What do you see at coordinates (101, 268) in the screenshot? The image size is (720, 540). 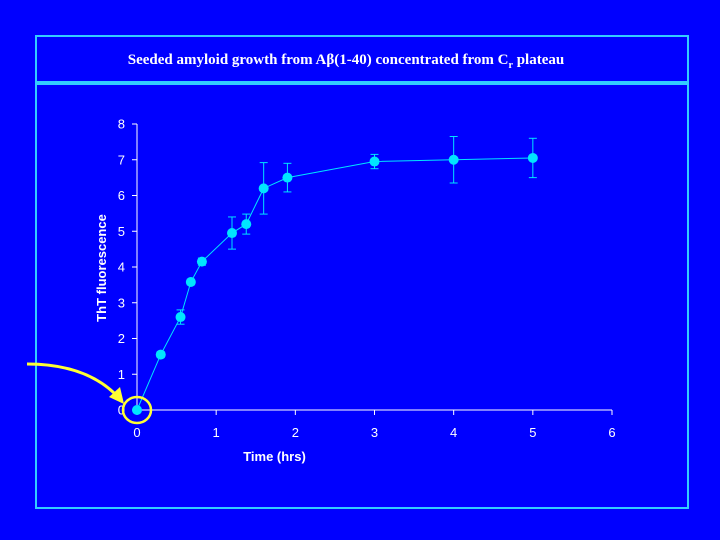 I see `y-axis-title: ThT fluorescence` at bounding box center [101, 268].